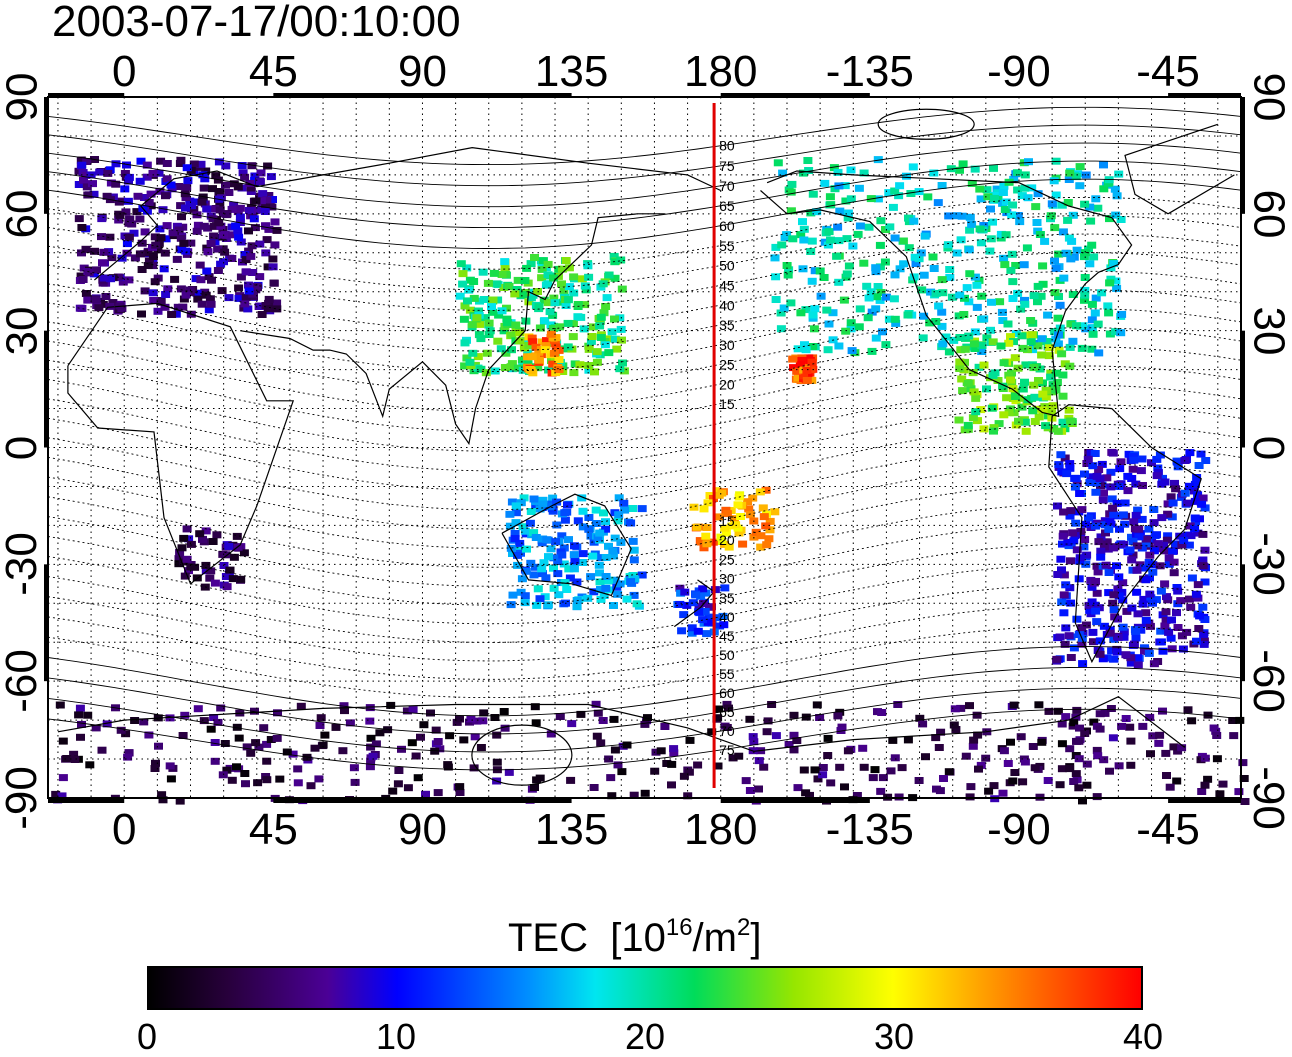  Describe the element at coordinates (644, 408) in the screenshot. I see `magnetic-contour` at that location.